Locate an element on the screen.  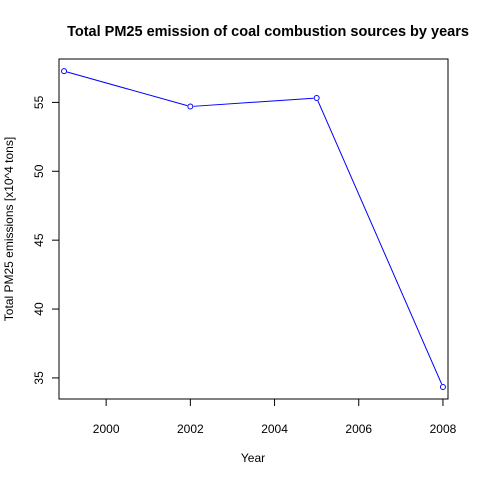
x-tick-label: 2004 is located at coordinates (274, 429).